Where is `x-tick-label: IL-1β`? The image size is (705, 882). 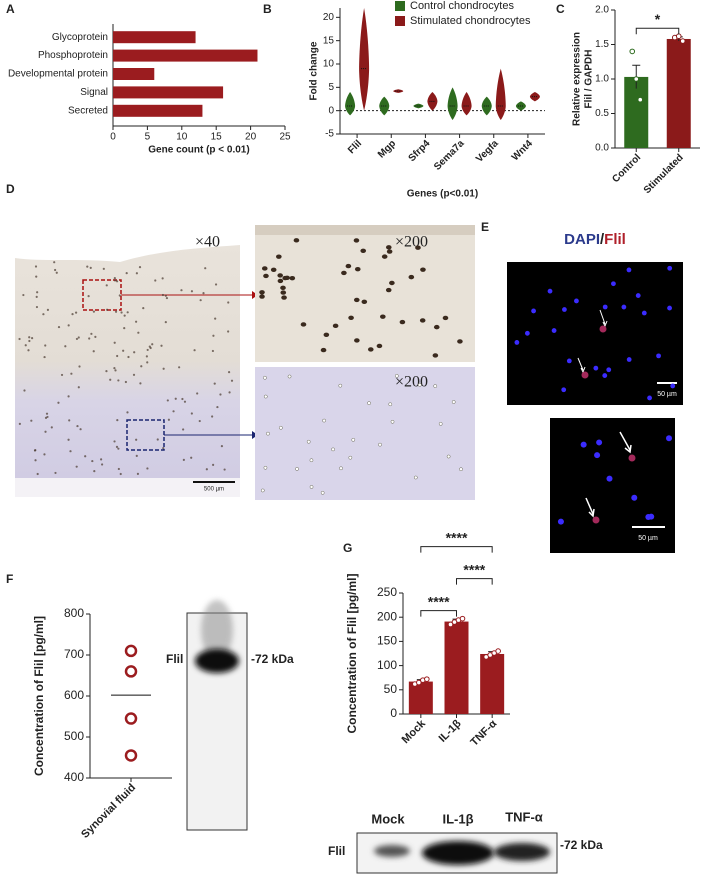
x-tick-label: IL-1β is located at coordinates (450, 730).